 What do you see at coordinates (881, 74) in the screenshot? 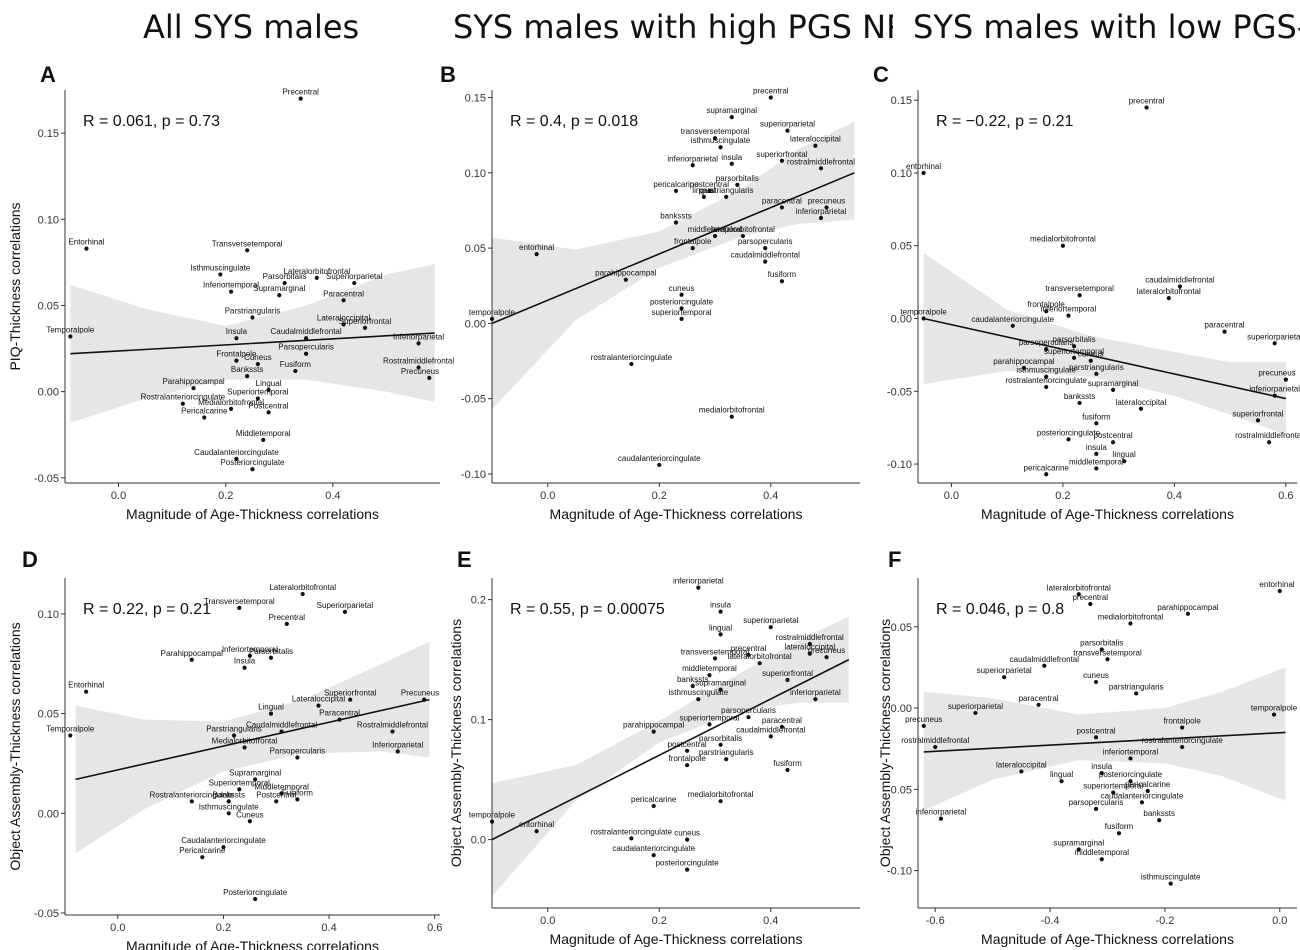
I see `panel-letter: C` at bounding box center [881, 74].